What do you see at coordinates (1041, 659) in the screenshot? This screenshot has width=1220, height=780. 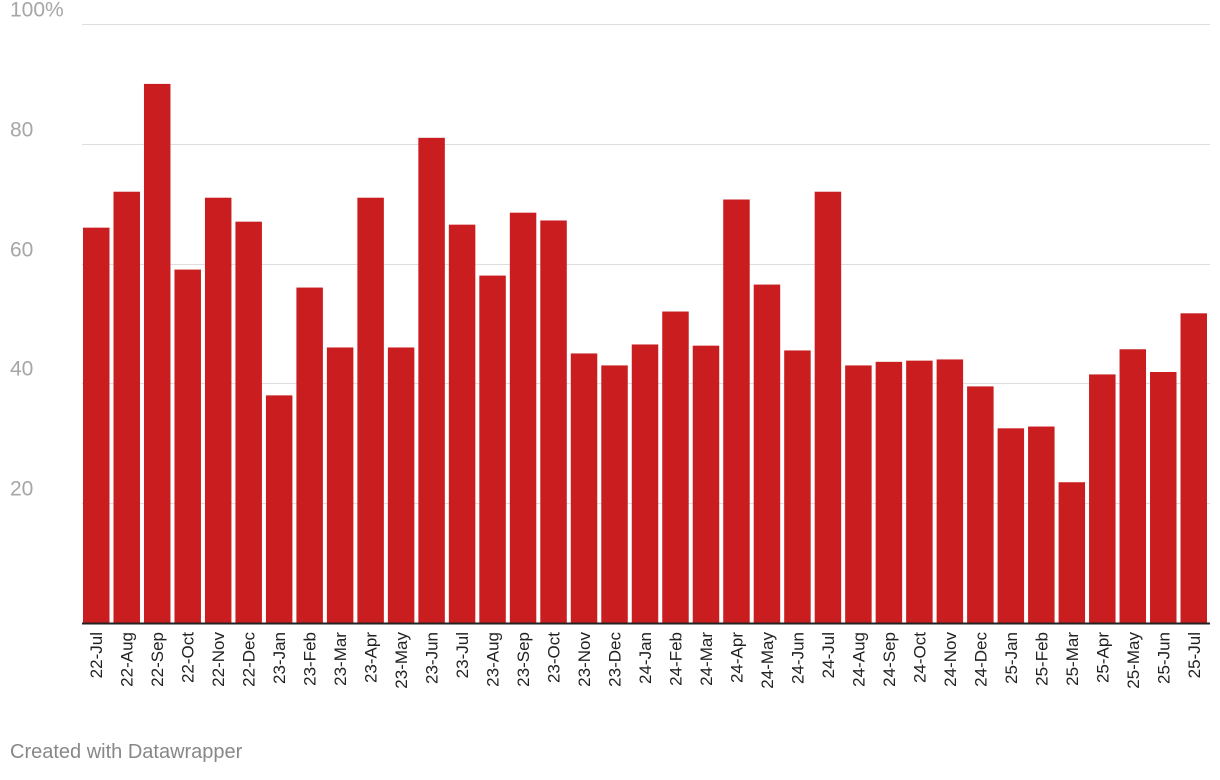 I see `x-tick-label: 25-Feb` at bounding box center [1041, 659].